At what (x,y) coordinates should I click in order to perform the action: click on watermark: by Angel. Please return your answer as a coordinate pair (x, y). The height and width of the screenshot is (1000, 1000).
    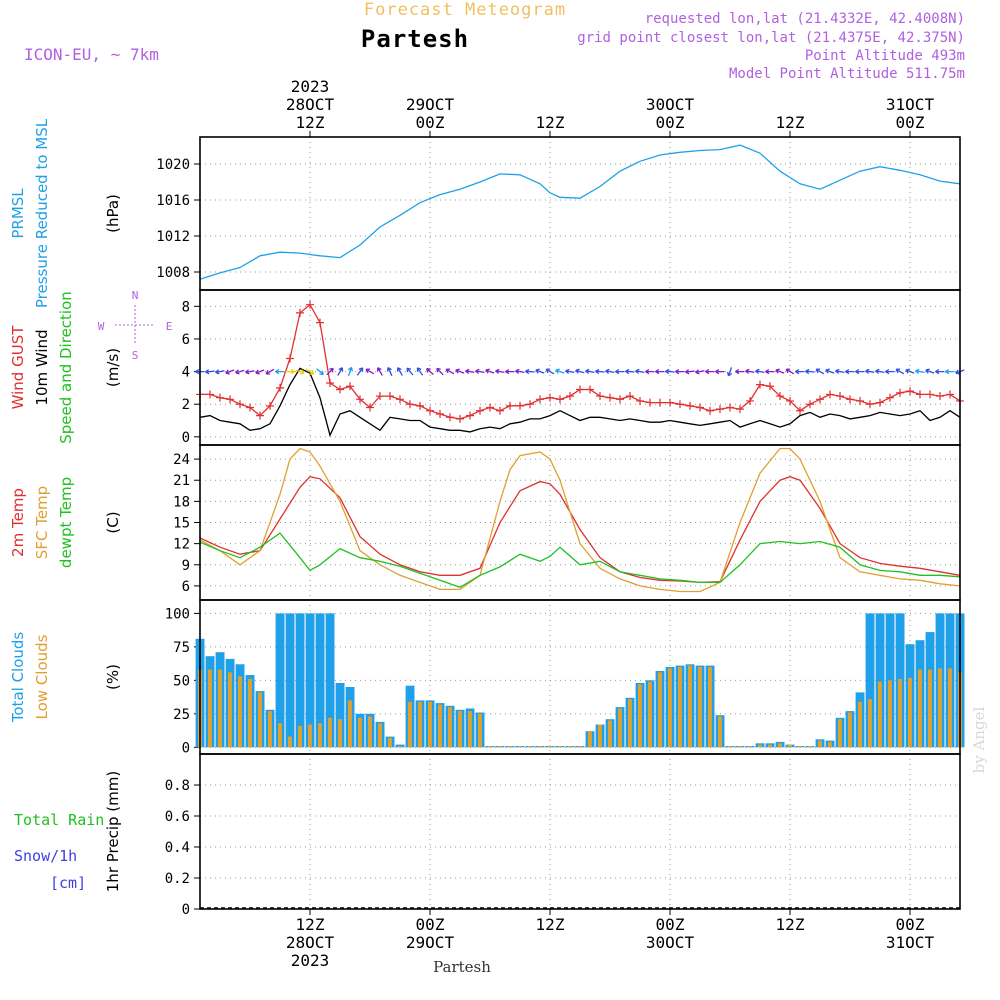
    Looking at the image, I should click on (979, 739).